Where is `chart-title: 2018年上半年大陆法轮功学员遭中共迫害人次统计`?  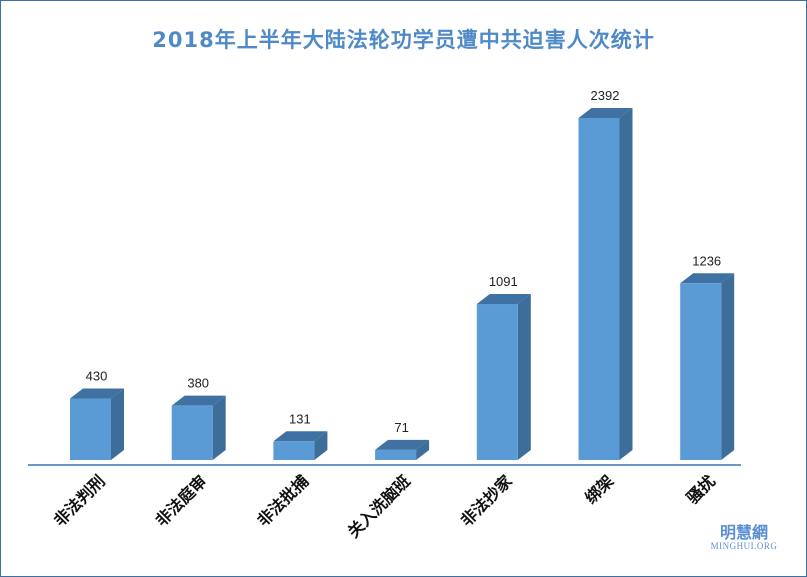
chart-title: 2018年上半年大陆法轮功学员遭中共迫害人次统计 is located at coordinates (403, 40).